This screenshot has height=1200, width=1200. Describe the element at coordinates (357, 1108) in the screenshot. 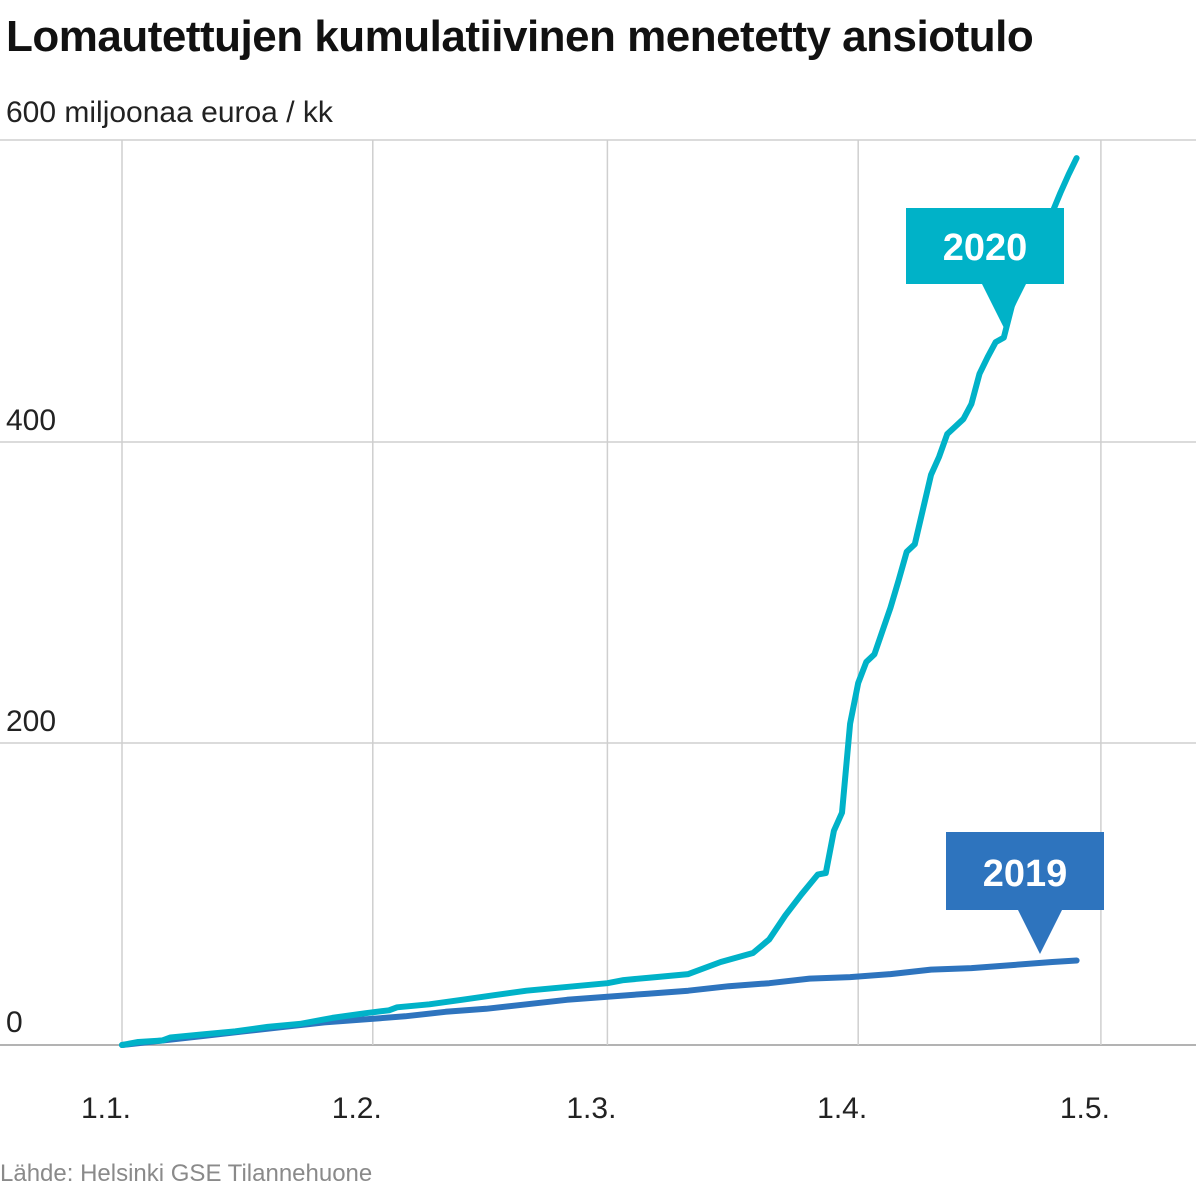

I see `x-tick-label-feb: 1.2.` at that location.